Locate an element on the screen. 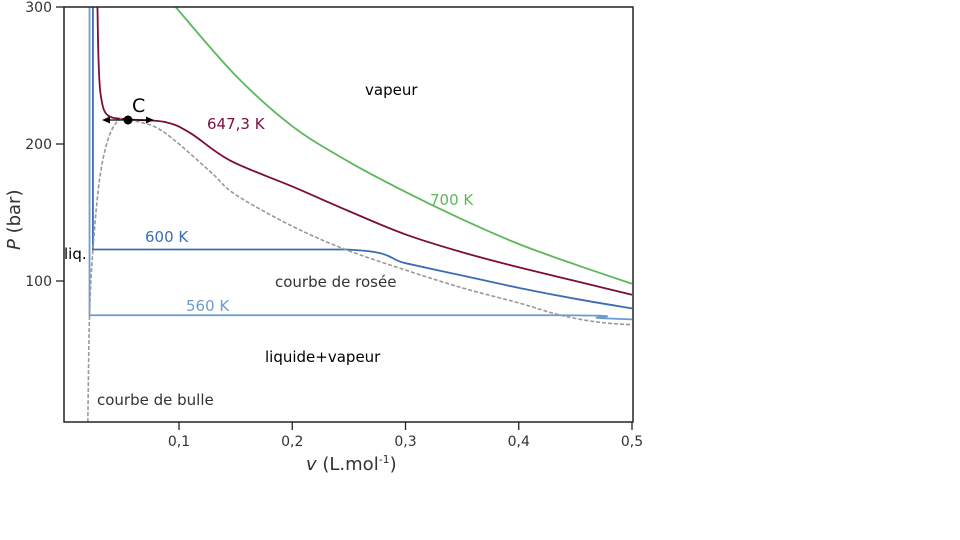 The width and height of the screenshot is (960, 540). label-600K: 600 K is located at coordinates (167, 237).